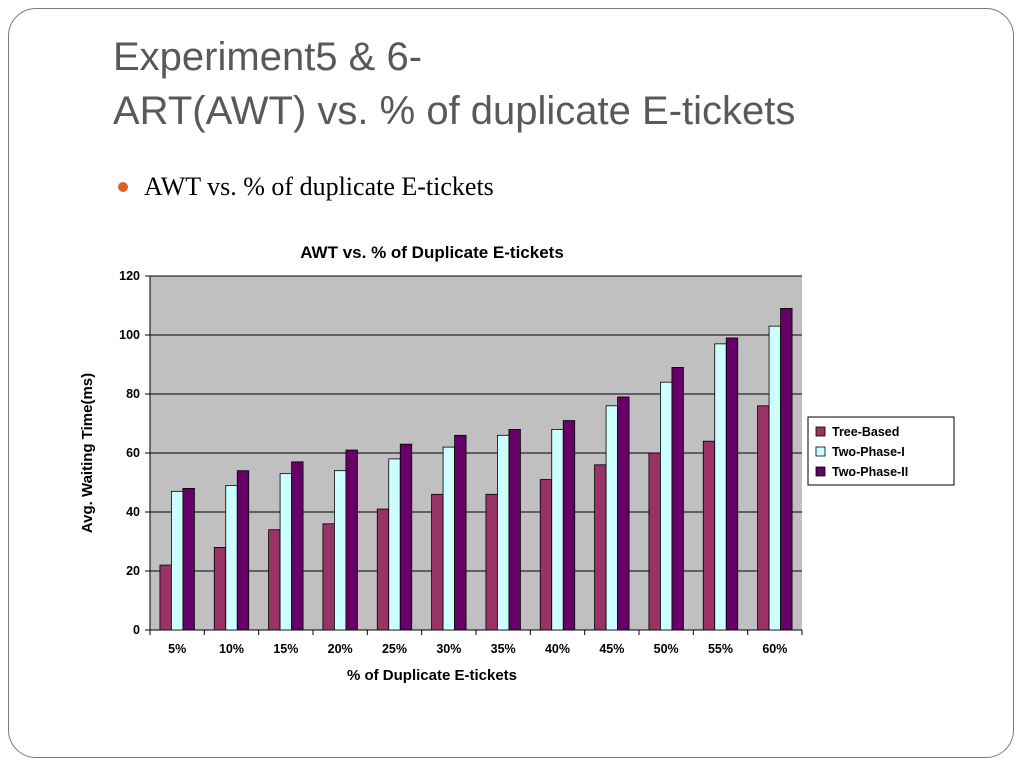 The width and height of the screenshot is (1024, 768). I want to click on y-tick-label: 0, so click(136, 630).